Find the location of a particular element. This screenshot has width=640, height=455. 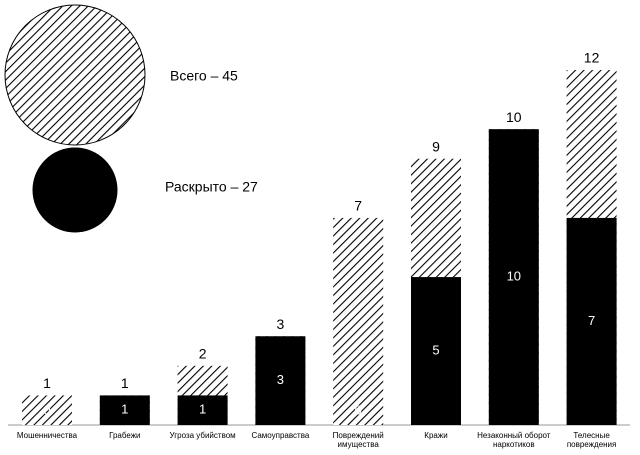

legend-label: Раскрыто – 27 is located at coordinates (211, 187).